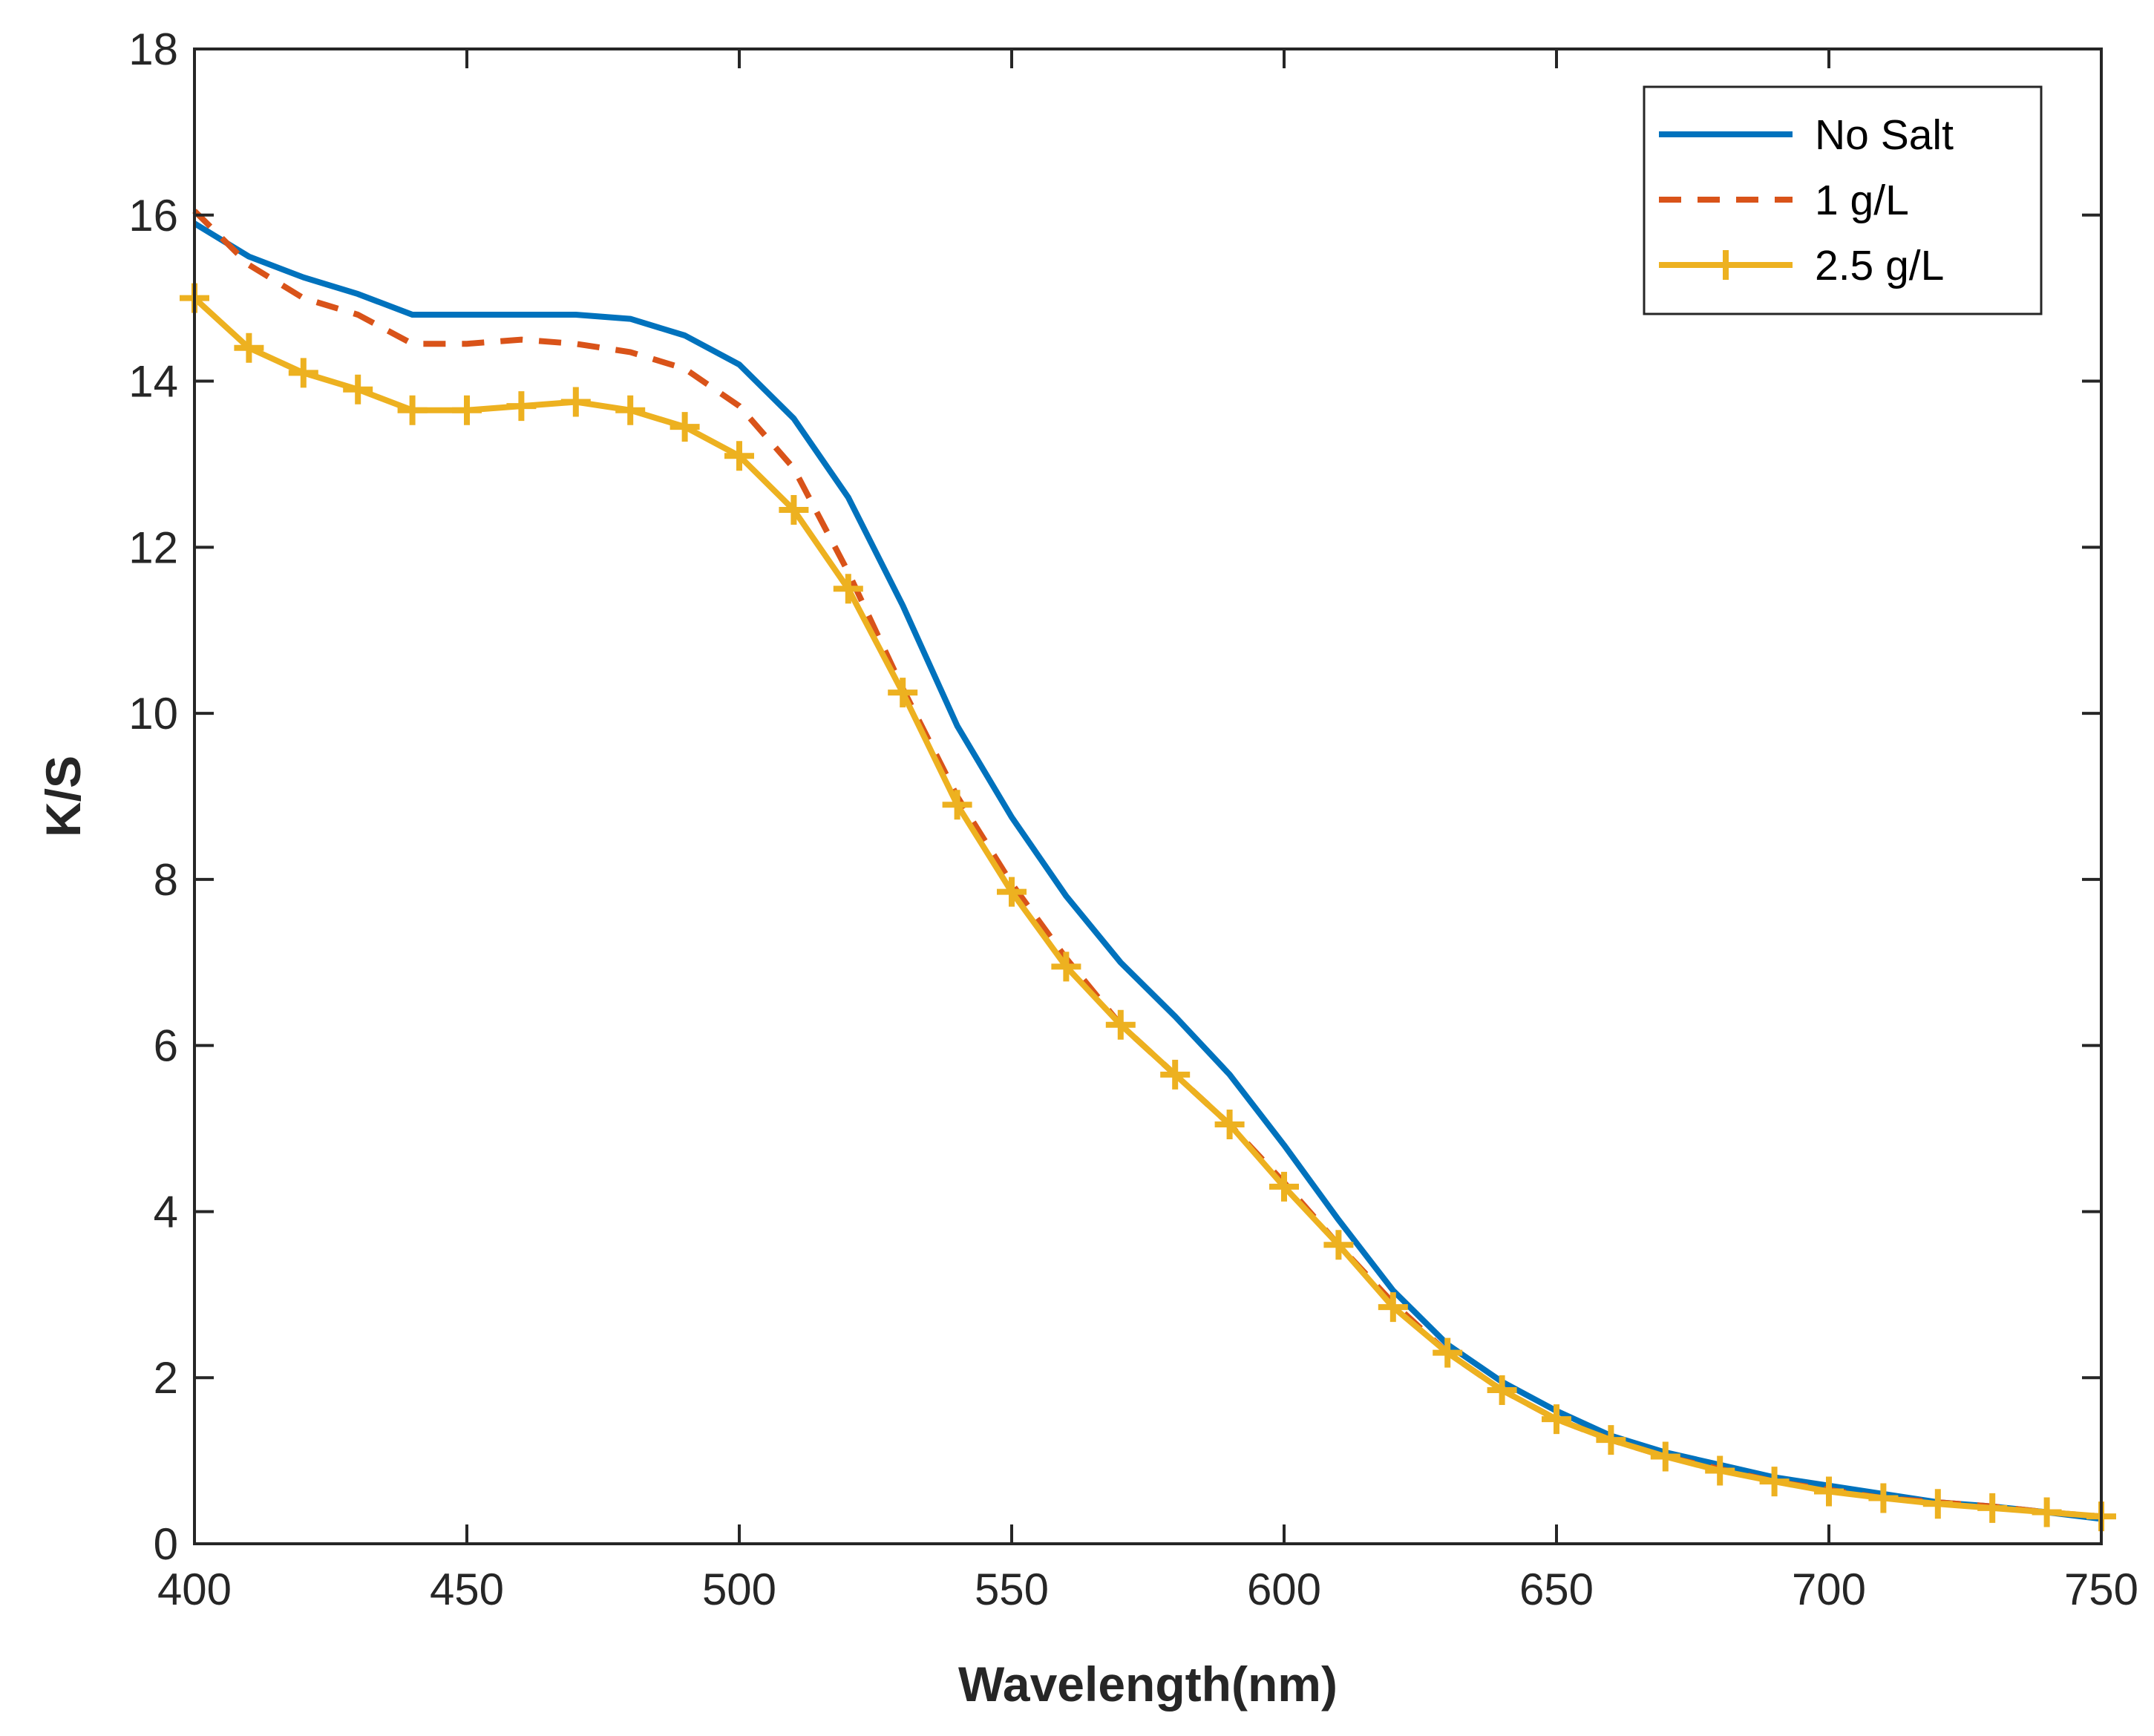 The width and height of the screenshot is (2154, 1736). What do you see at coordinates (1884, 135) in the screenshot?
I see `legend-label-0: No Salt` at bounding box center [1884, 135].